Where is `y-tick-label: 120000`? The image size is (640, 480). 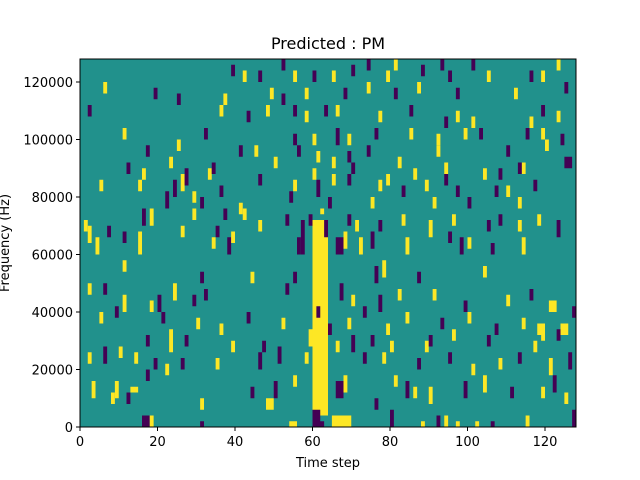
y-tick-label: 120000 is located at coordinates (48, 83).